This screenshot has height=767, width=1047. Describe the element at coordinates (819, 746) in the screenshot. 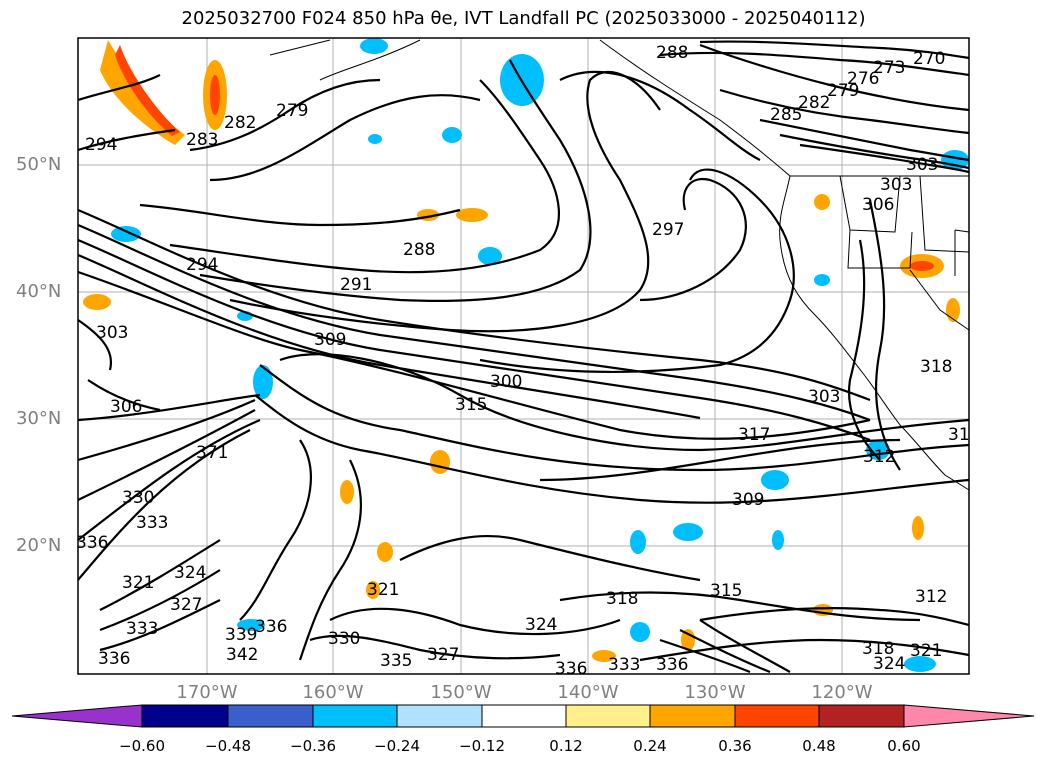

I see `colorbar-tick-label: 0.48` at that location.